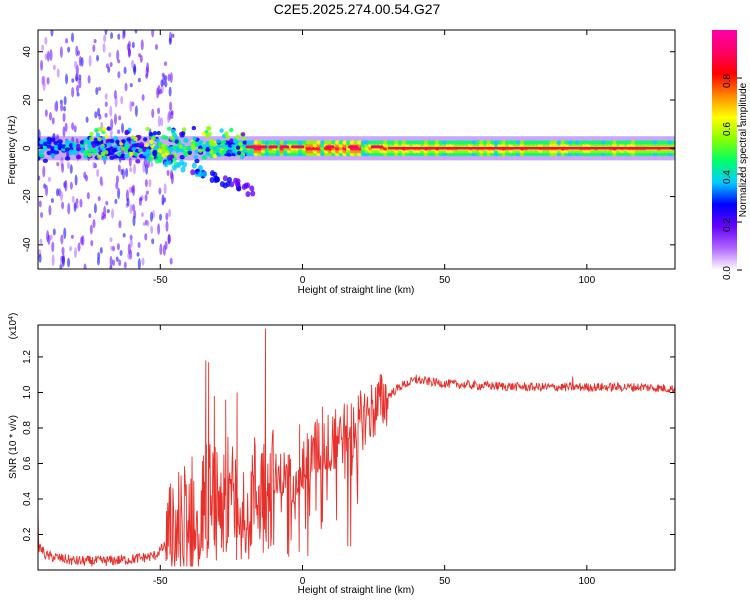 The height and width of the screenshot is (600, 750). What do you see at coordinates (13, 447) in the screenshot?
I see `snr-y-label: SNR (10 * v/v)` at bounding box center [13, 447].